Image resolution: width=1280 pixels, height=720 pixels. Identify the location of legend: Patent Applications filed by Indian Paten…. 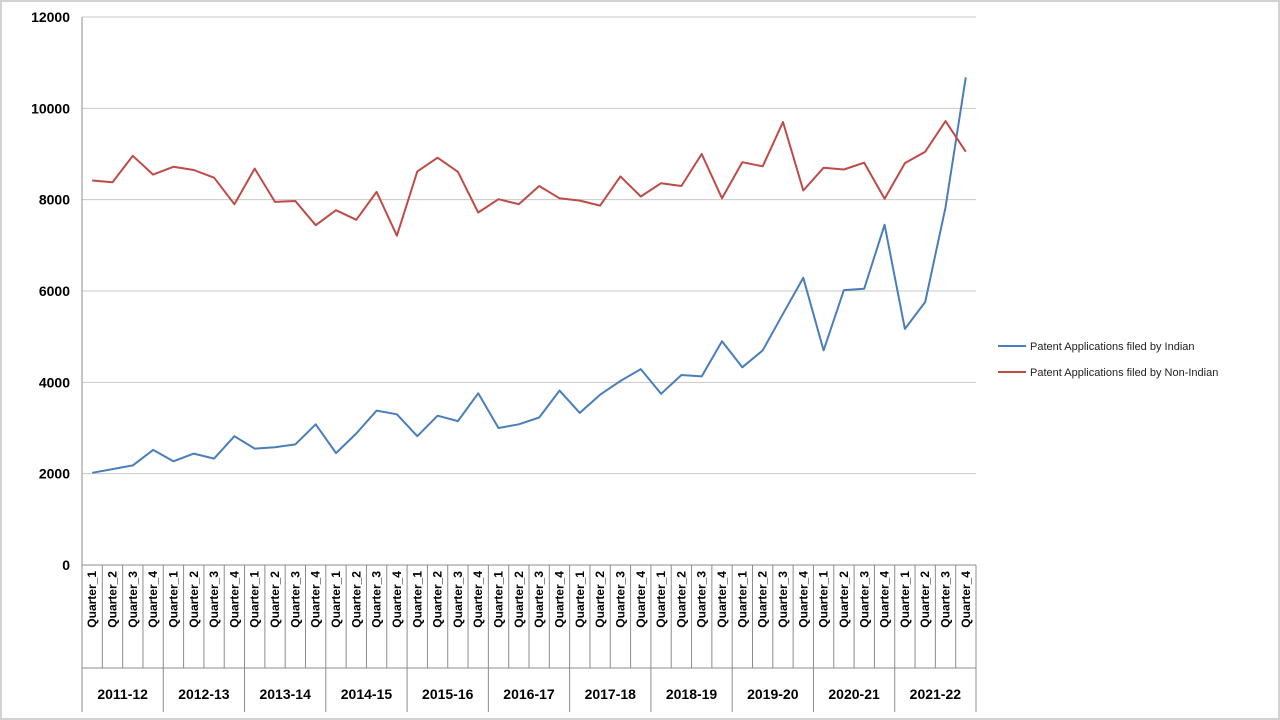
(1108, 360).